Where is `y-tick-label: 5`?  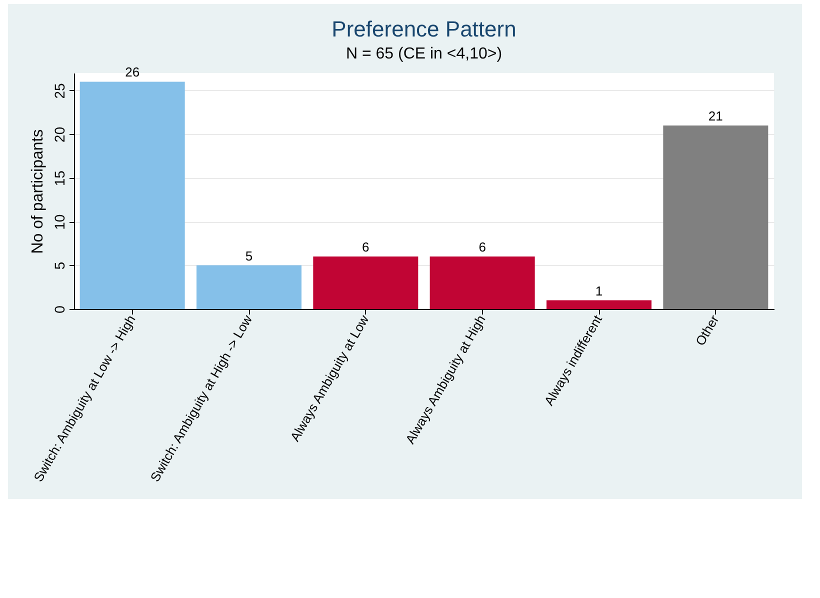 y-tick-label: 5 is located at coordinates (60, 266).